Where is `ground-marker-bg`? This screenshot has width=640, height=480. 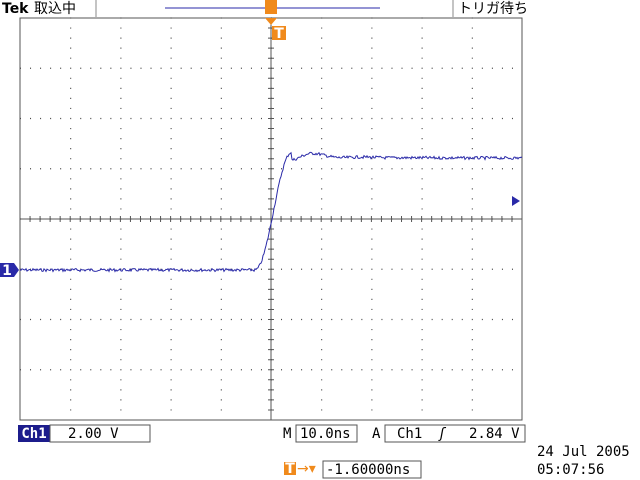 ground-marker-bg is located at coordinates (9, 270).